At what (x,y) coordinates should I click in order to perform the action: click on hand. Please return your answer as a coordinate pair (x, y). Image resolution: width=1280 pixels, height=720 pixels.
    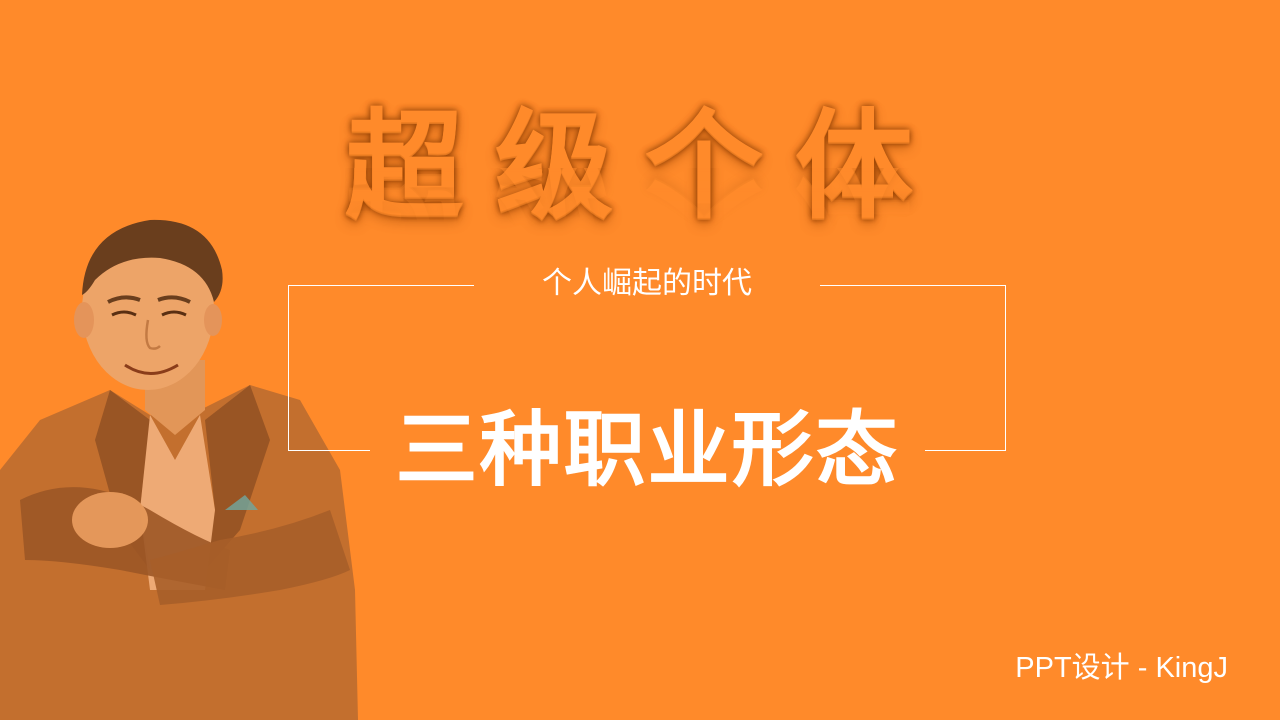
    Looking at the image, I should click on (110, 520).